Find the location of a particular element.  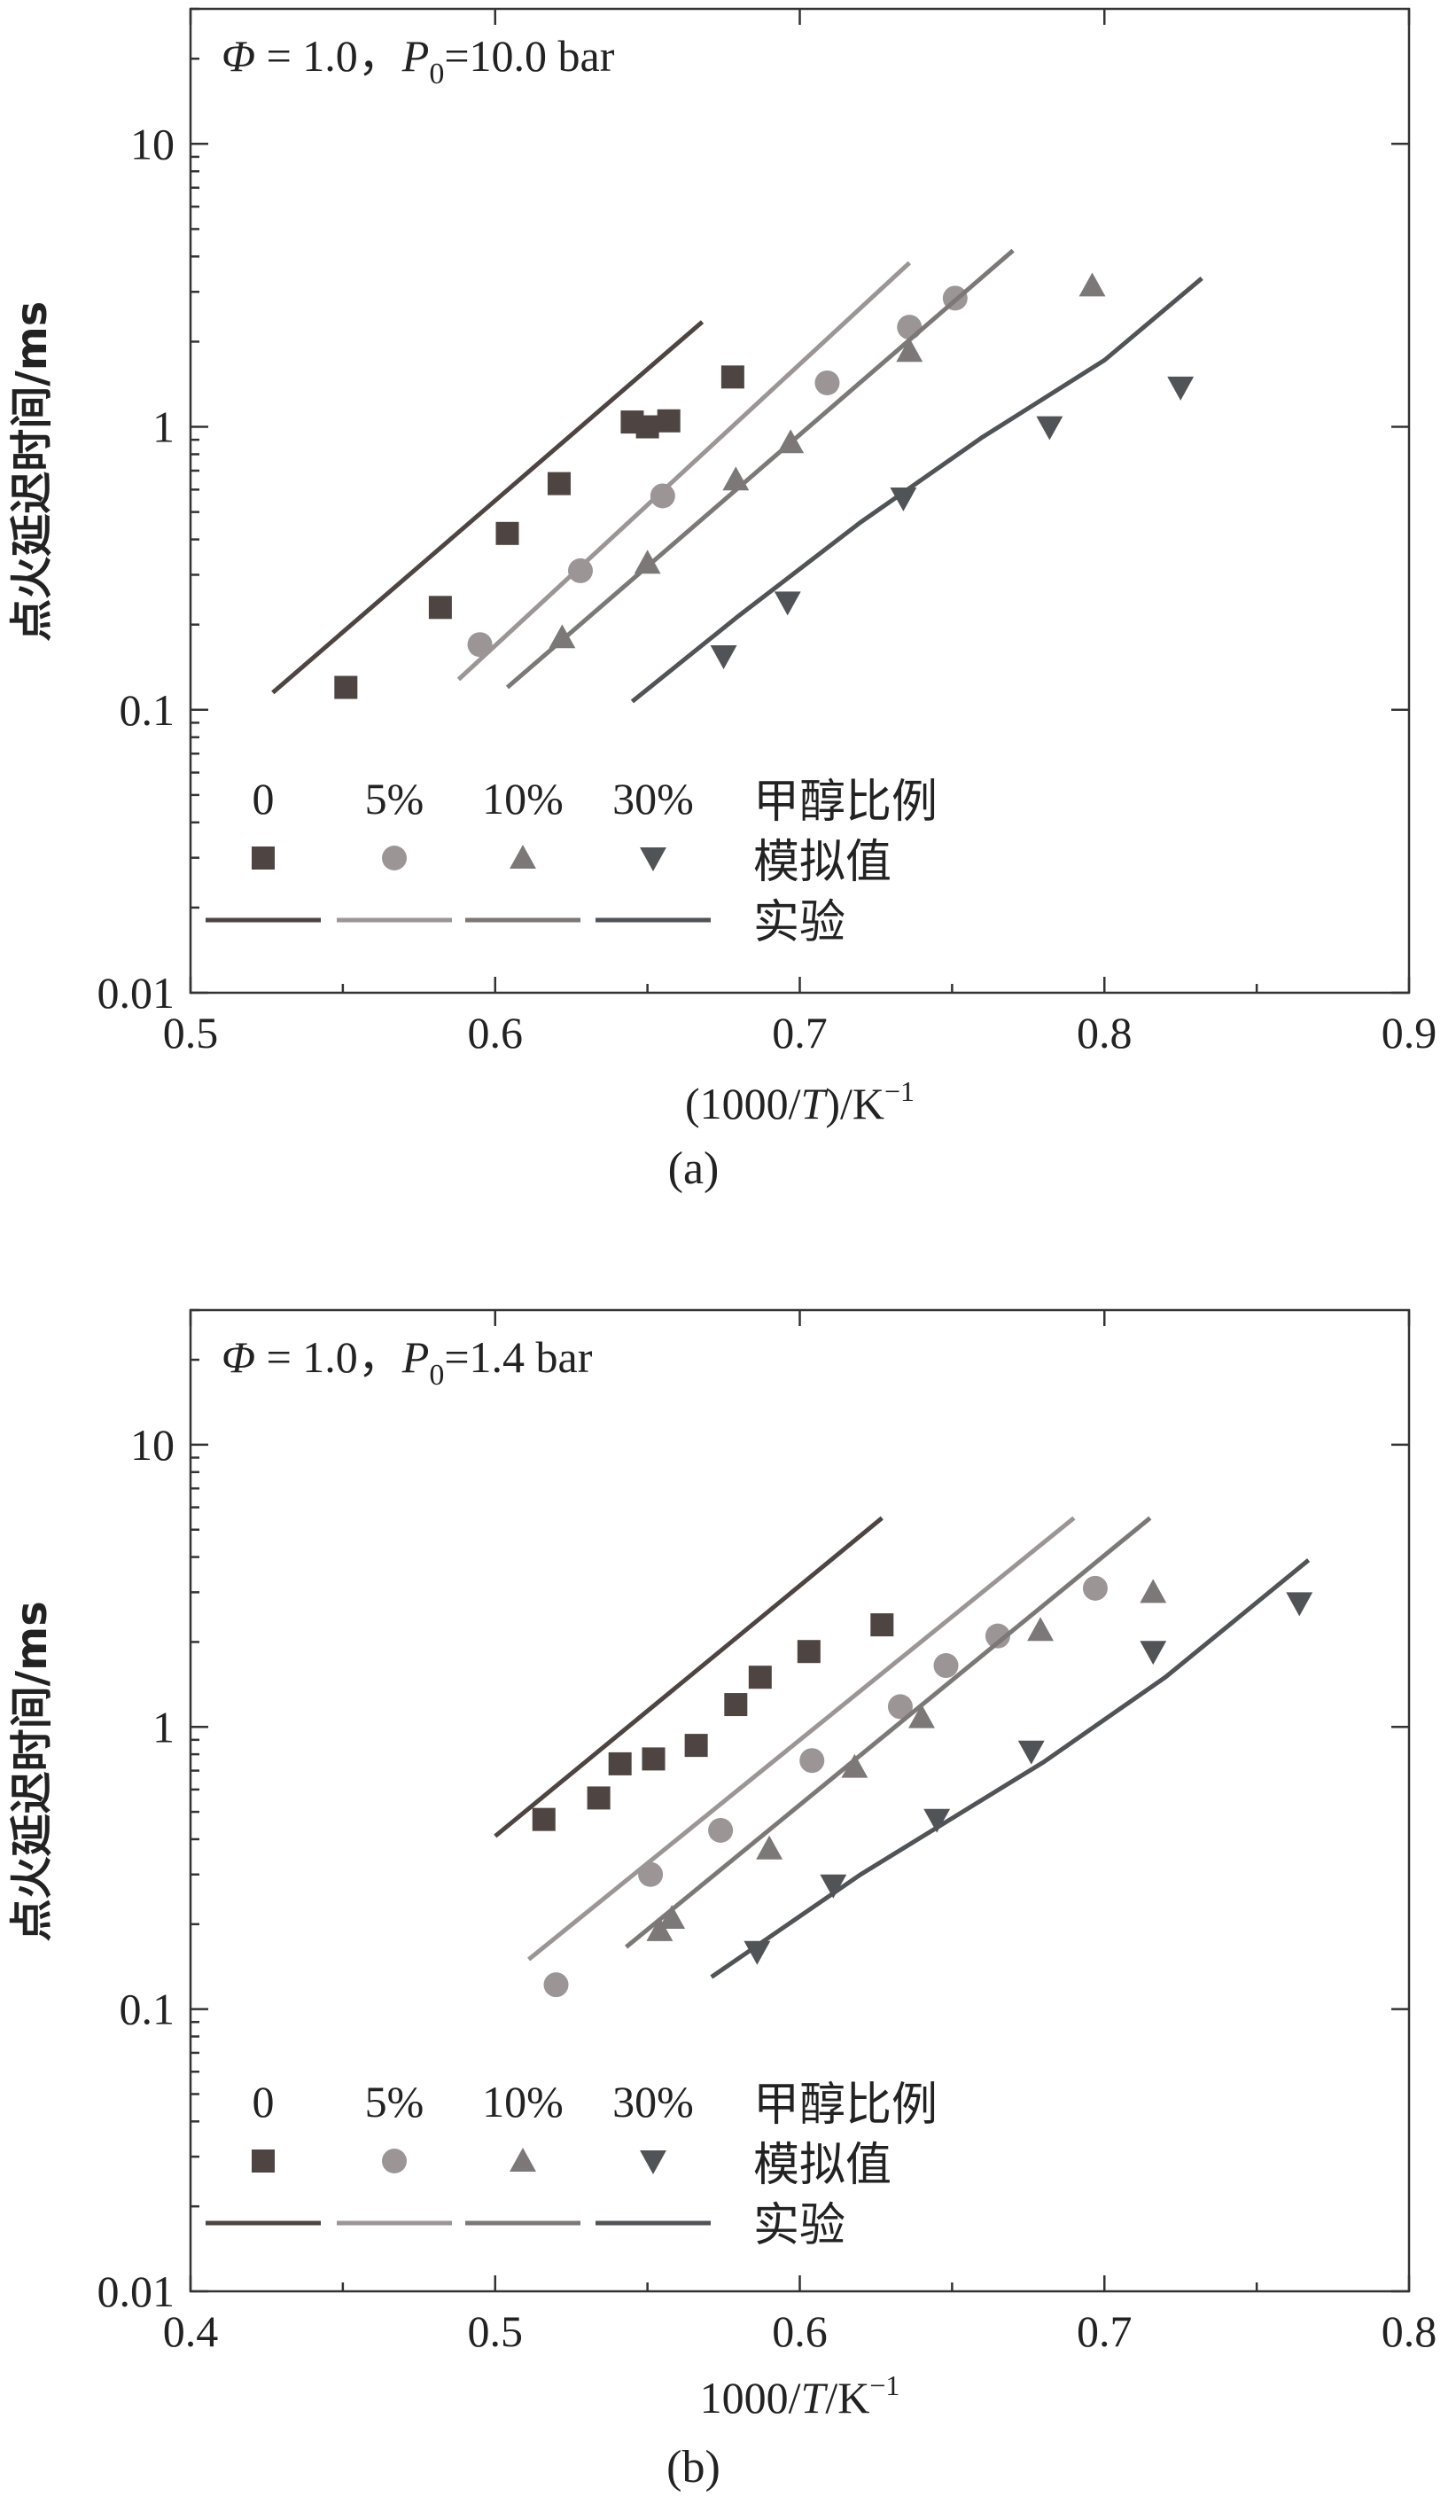

x-tick-label: 0.7 is located at coordinates (1105, 2331).